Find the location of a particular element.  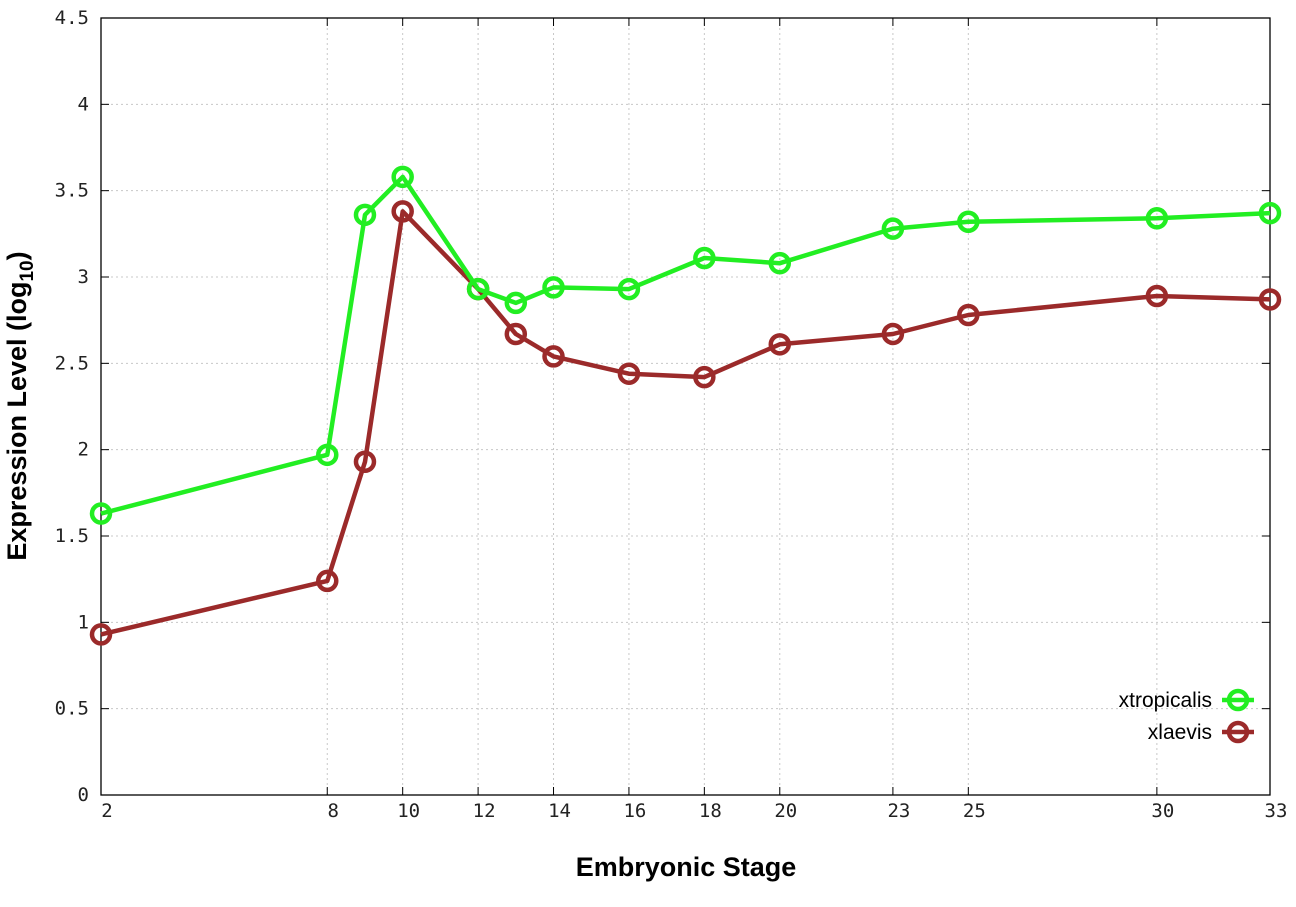

legend-label-xlaevis: xlaevis is located at coordinates (1180, 732).